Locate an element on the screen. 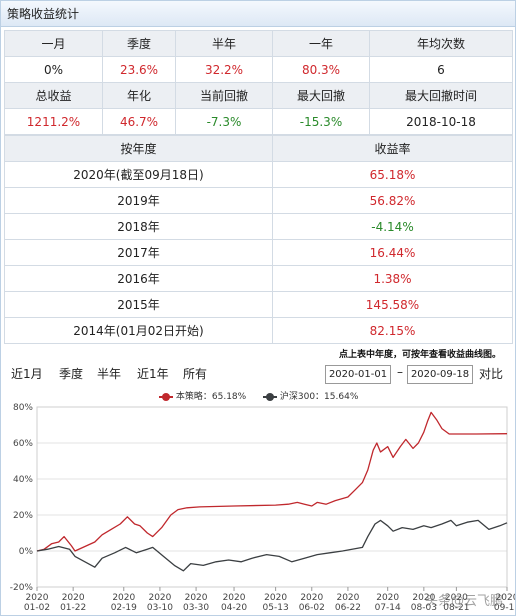  summary-header-row-1: 一月 季度 半年 一年 年均次数 is located at coordinates (258, 43).